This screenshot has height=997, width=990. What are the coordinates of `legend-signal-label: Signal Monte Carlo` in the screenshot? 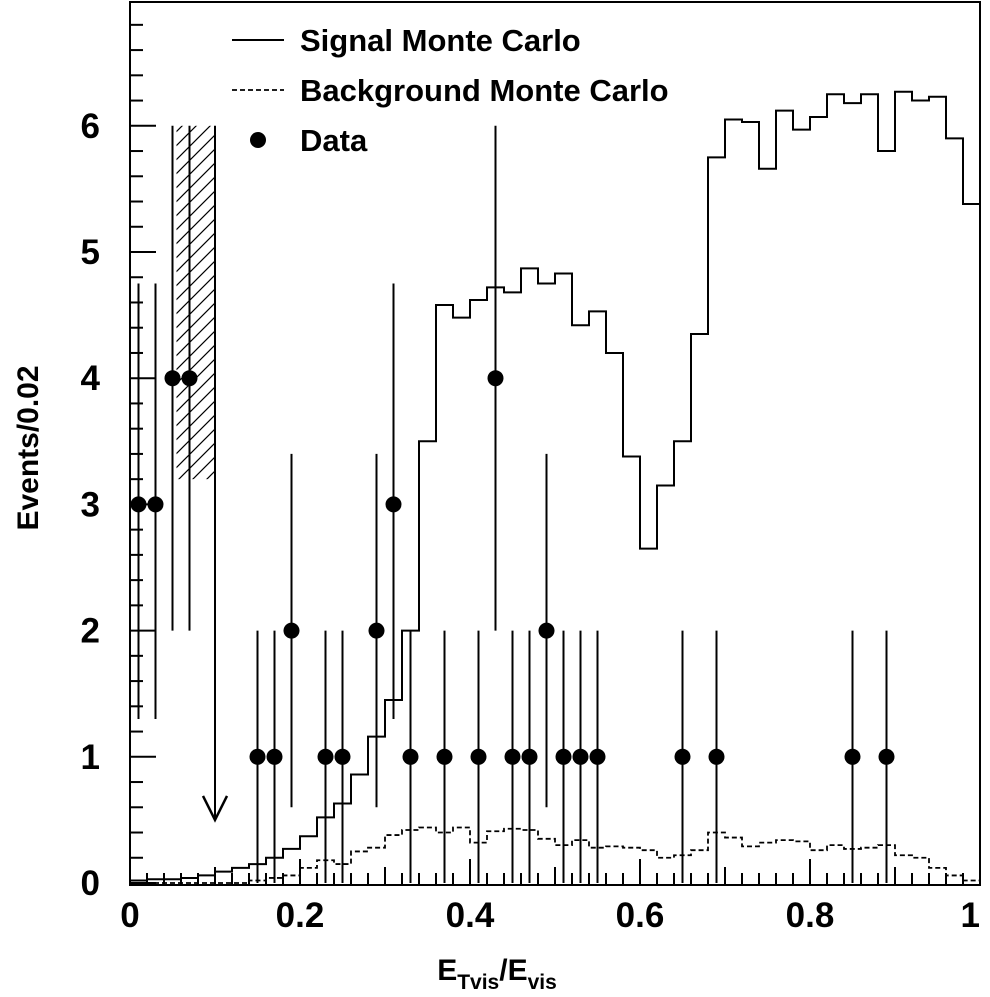 It's located at (440, 40).